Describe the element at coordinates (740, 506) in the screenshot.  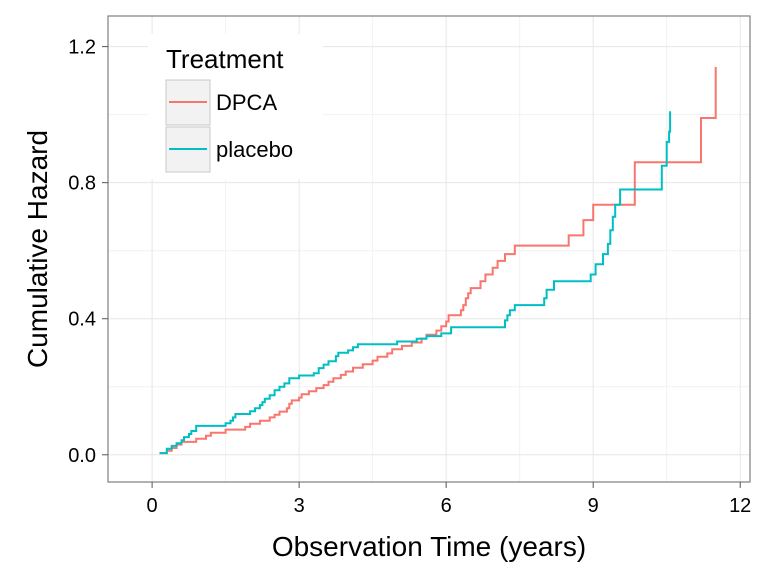
I see `x-tick-label: 12` at that location.